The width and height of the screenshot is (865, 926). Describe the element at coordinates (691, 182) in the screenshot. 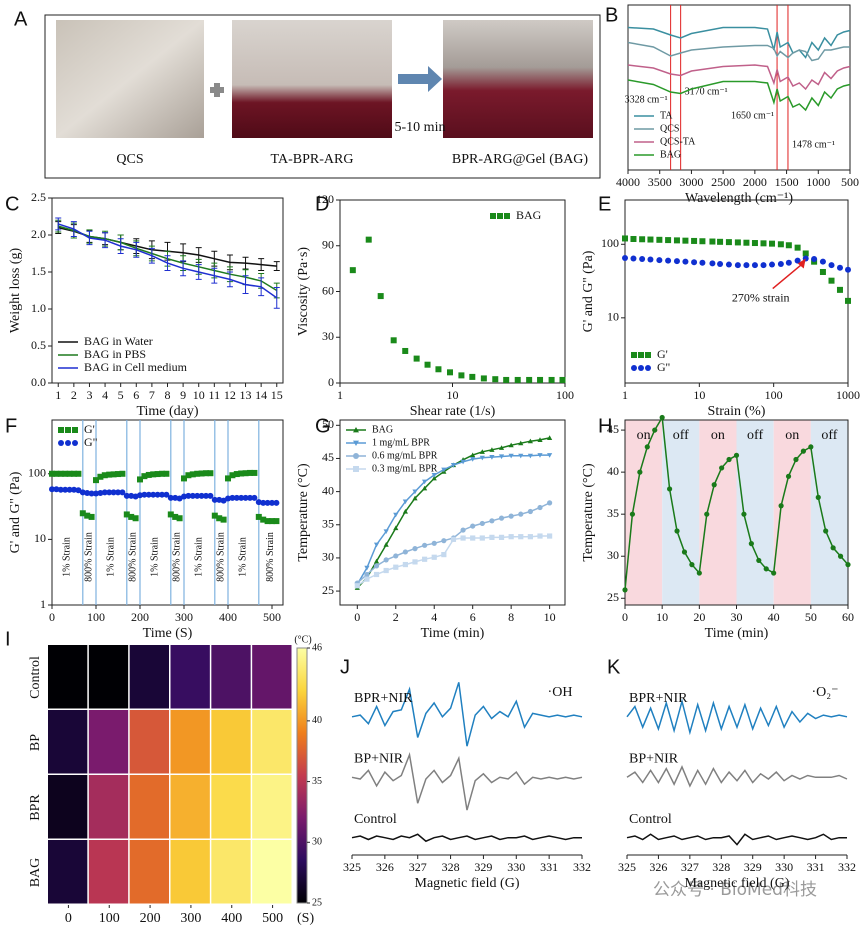

I see `x-tick-label: 3000` at that location.